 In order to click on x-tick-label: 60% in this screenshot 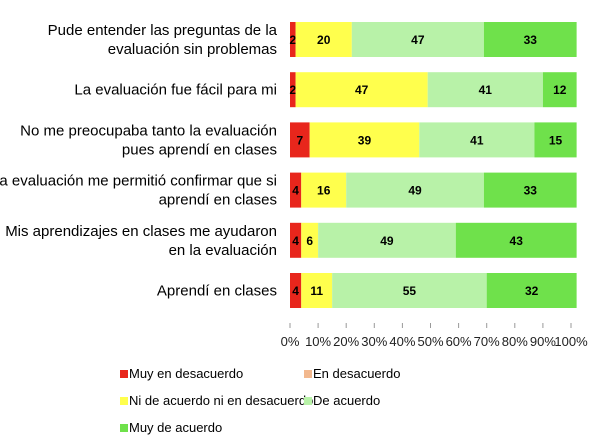, I will do `click(459, 341)`.